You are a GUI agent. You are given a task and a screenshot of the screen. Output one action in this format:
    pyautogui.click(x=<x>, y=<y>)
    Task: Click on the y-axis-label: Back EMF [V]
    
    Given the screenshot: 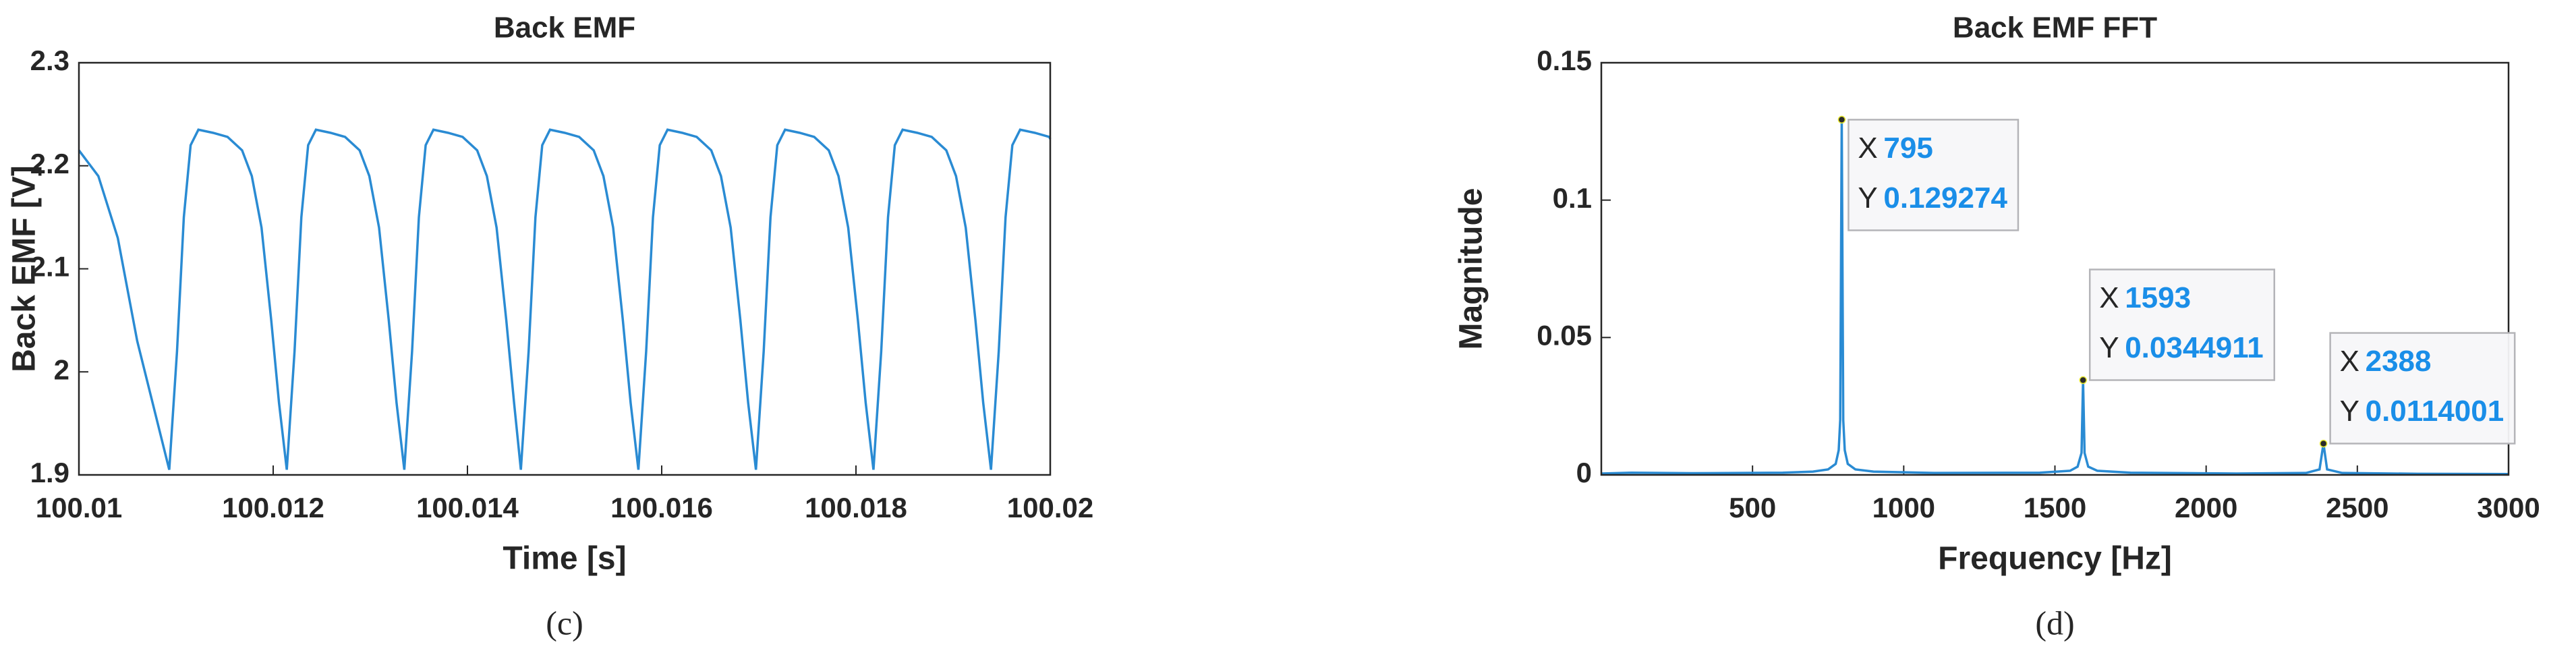 What is the action you would take?
    pyautogui.click(x=24, y=268)
    